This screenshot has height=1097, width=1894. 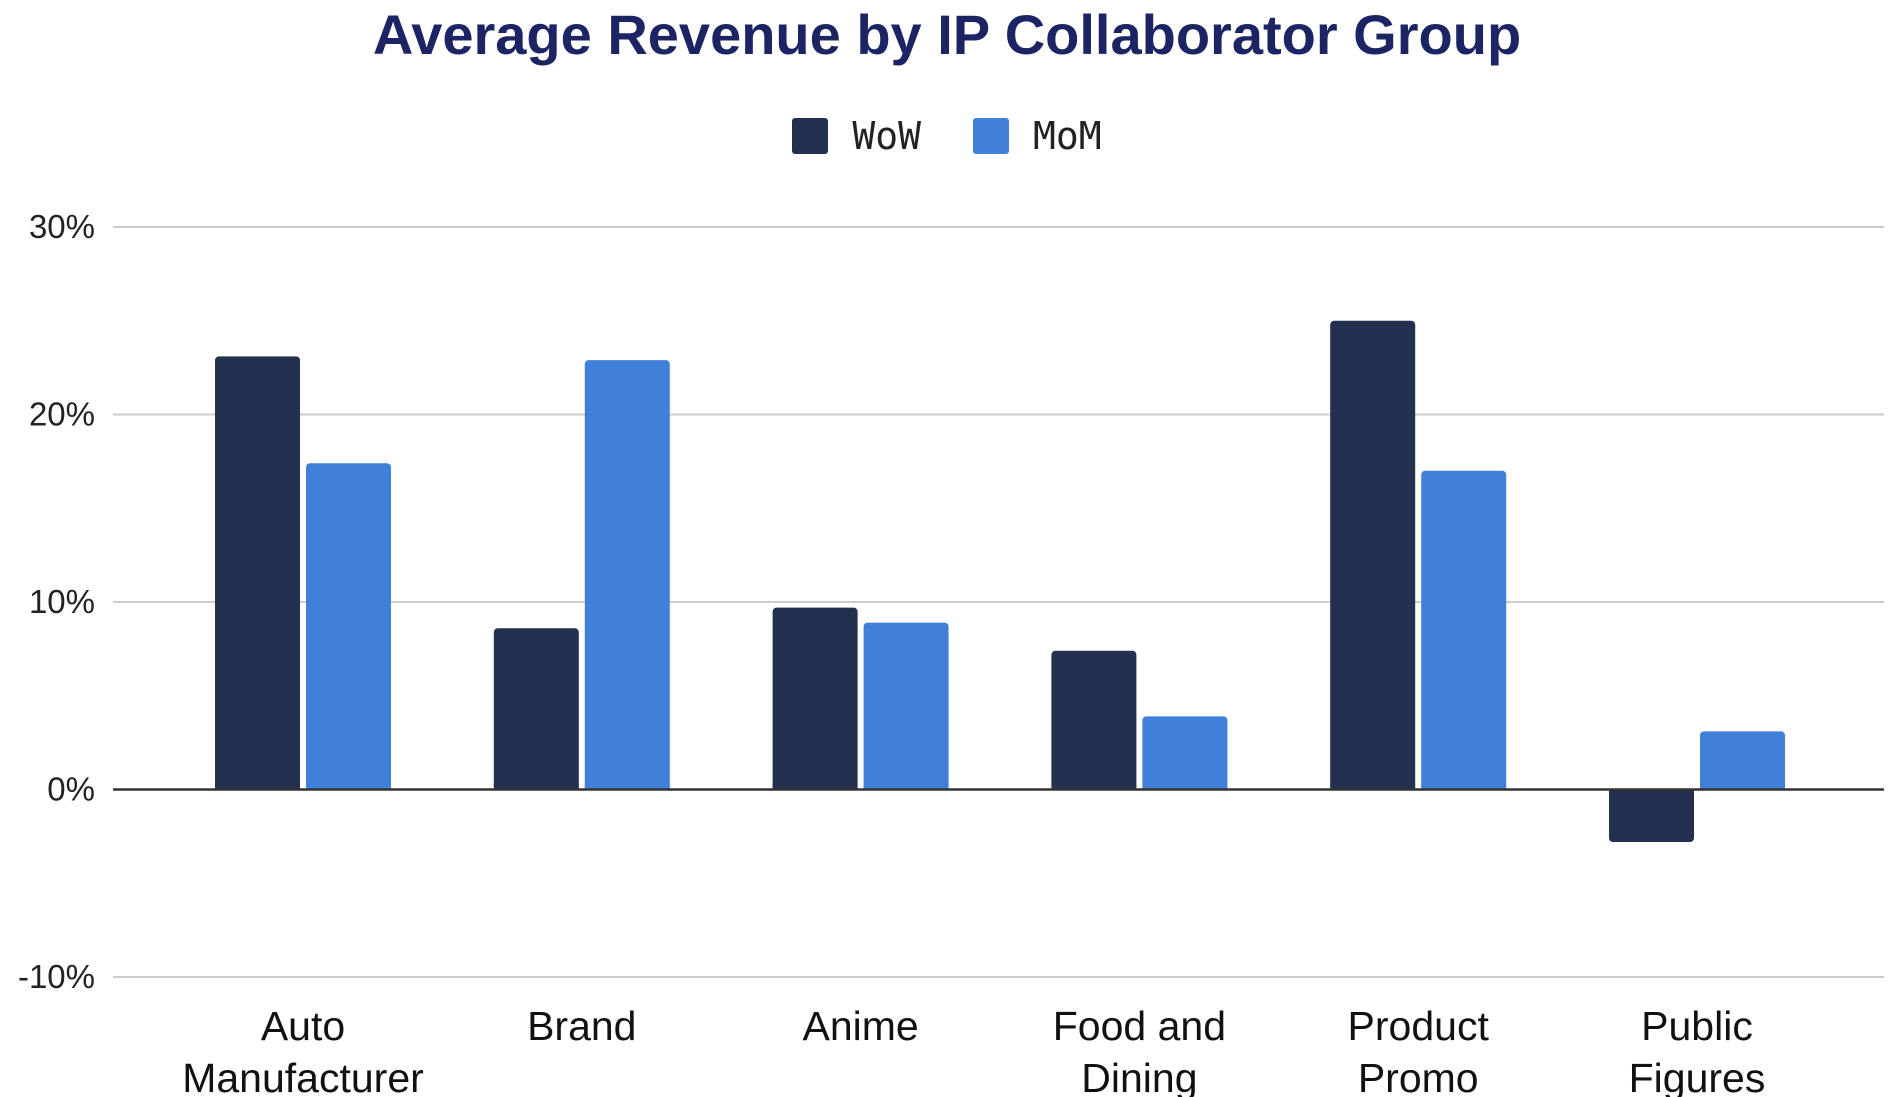 I want to click on x-category-label: Auto Manufacturer, so click(x=303, y=1050).